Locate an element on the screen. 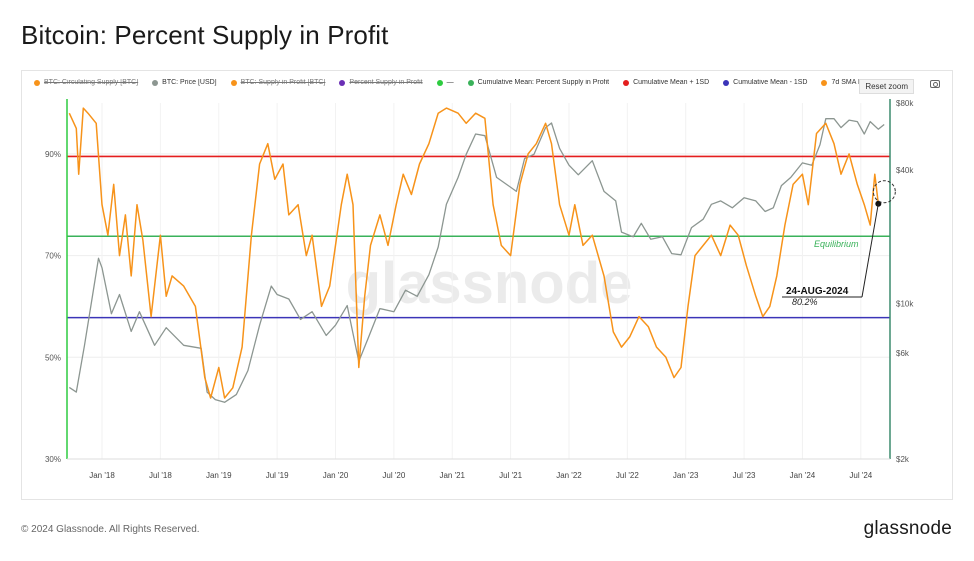 The image size is (974, 561). legend-label: Cumulative Mean - 1SD is located at coordinates (770, 82).